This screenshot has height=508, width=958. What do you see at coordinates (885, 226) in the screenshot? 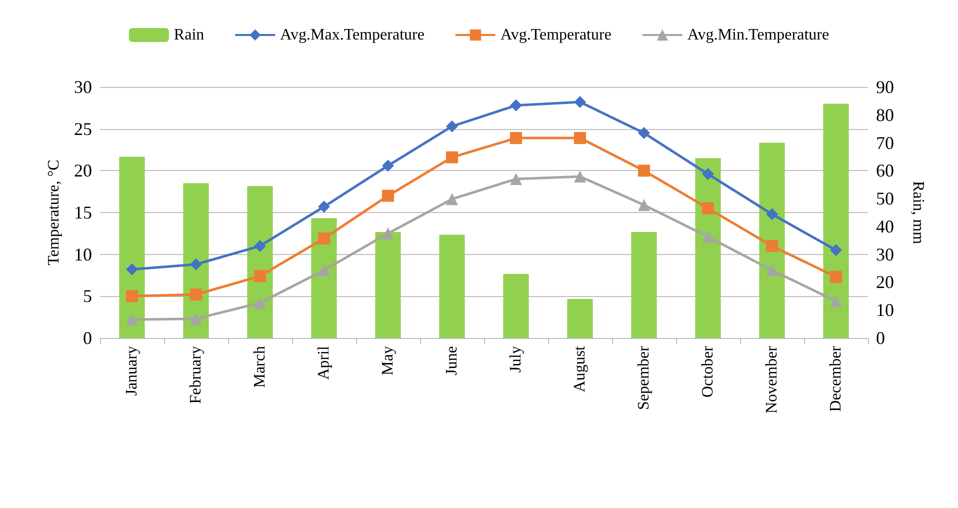
I see `y2-tick-label: 40` at bounding box center [885, 226].